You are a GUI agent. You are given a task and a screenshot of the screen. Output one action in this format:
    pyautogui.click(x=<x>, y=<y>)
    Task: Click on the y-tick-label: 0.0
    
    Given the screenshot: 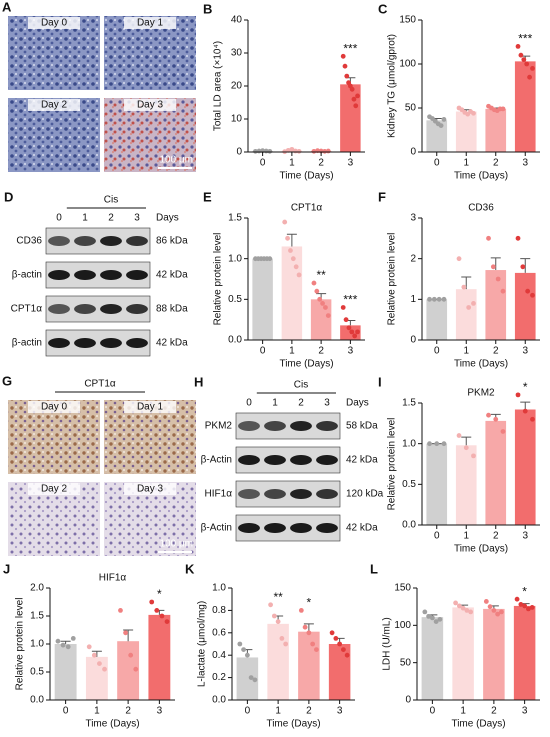 What is the action you would take?
    pyautogui.click(x=219, y=700)
    